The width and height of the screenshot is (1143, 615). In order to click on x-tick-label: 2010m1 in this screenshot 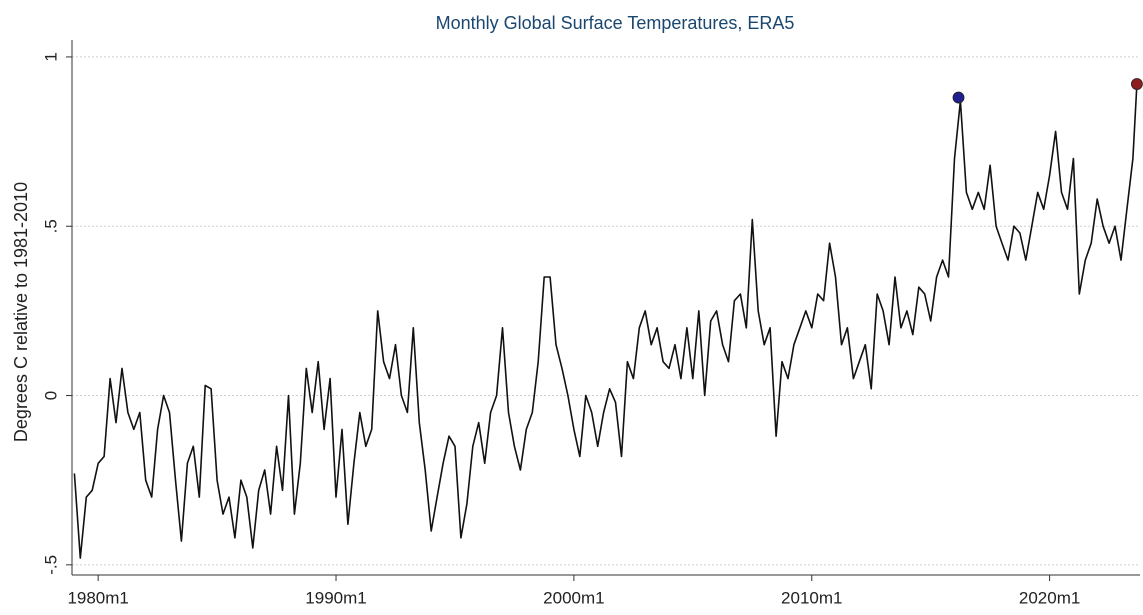, I will do `click(811, 597)`.